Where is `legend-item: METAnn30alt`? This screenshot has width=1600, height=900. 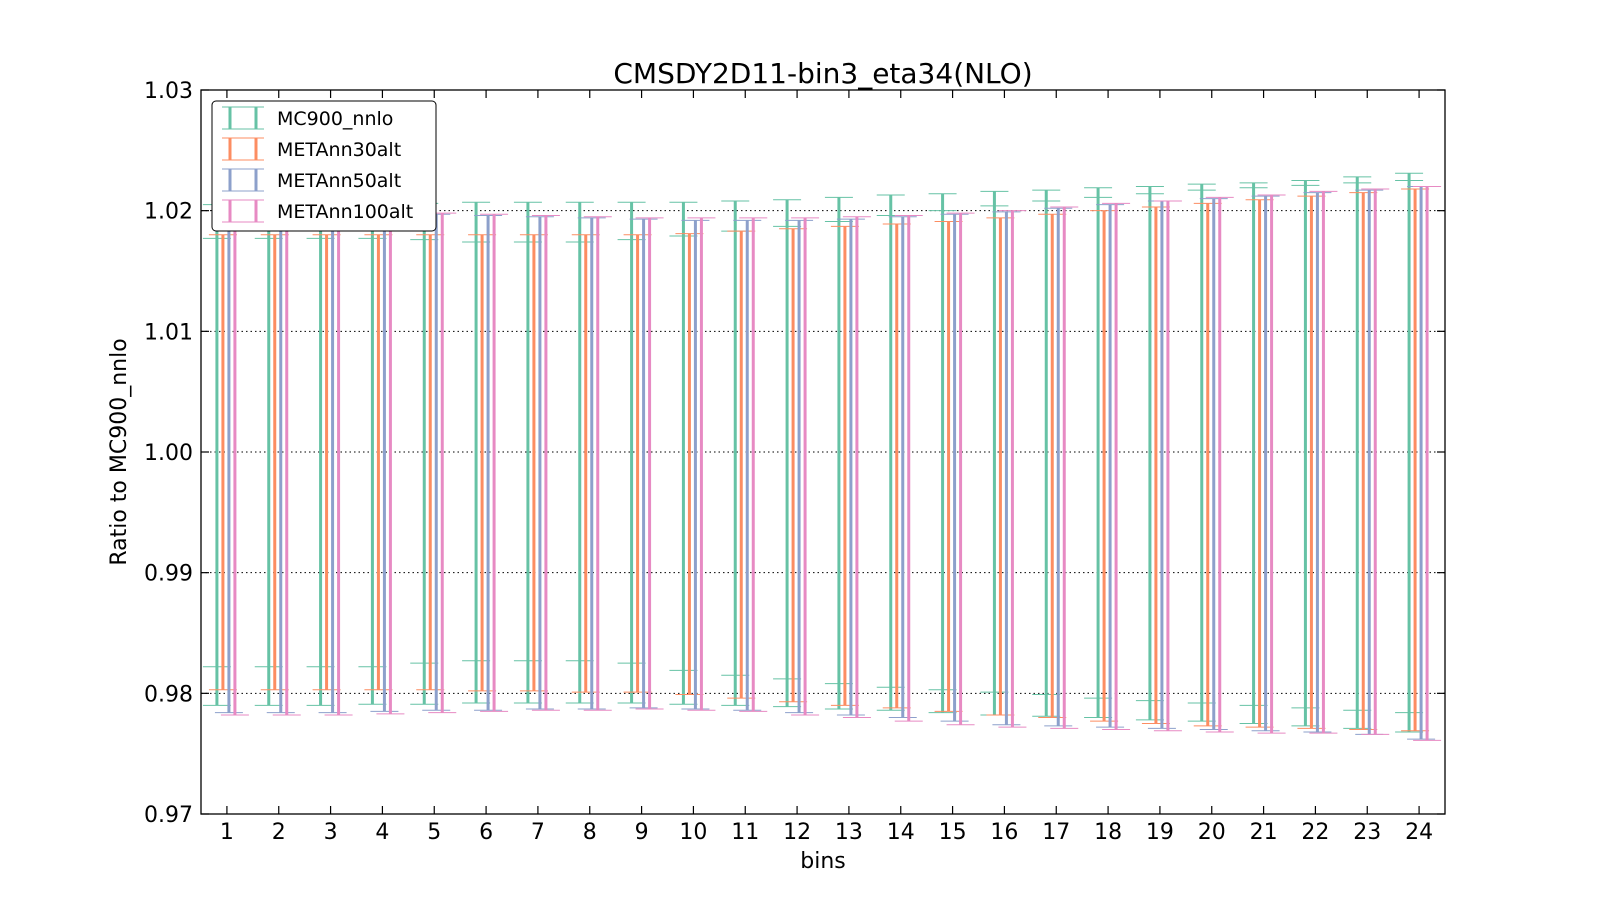
legend-item: METAnn30alt is located at coordinates (311, 149).